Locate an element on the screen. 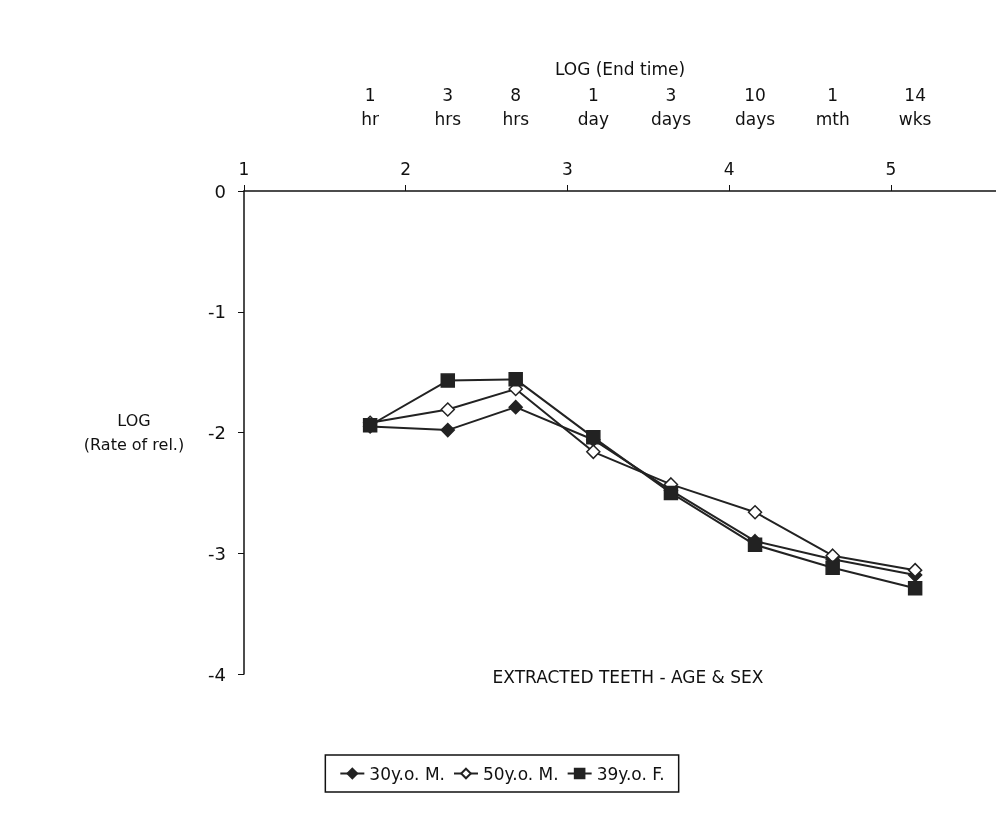 The height and width of the screenshot is (818, 1004). text: EXTRACTED TEETH - AGE & SEX is located at coordinates (628, 676).